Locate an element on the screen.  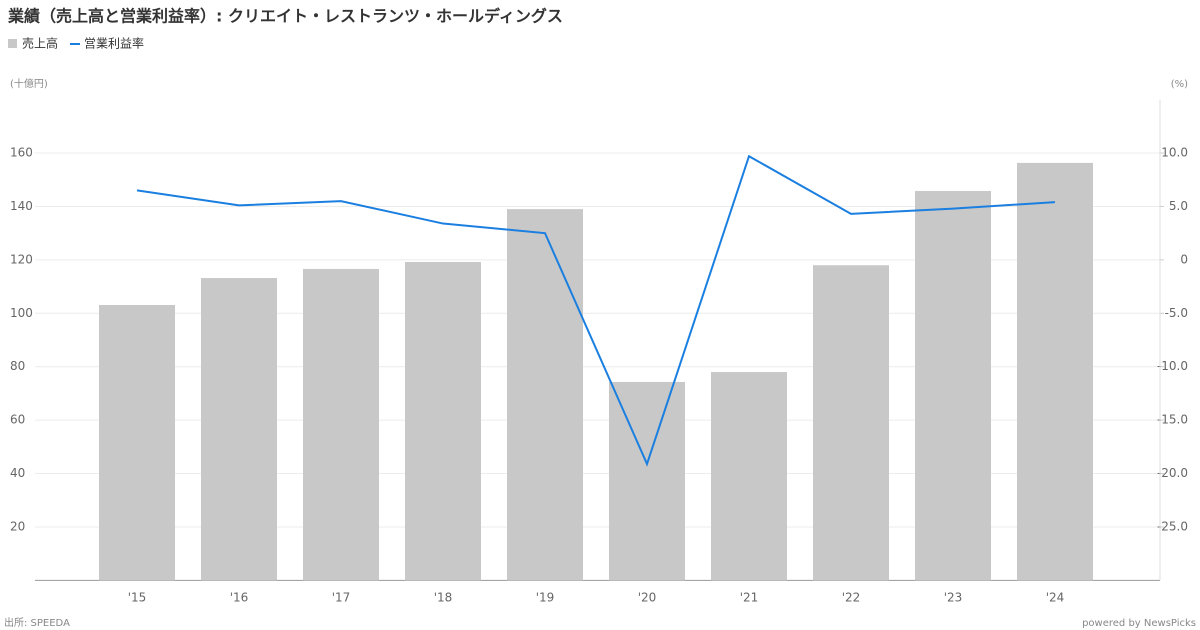
y-axis-label: (十億円) is located at coordinates (29, 83).